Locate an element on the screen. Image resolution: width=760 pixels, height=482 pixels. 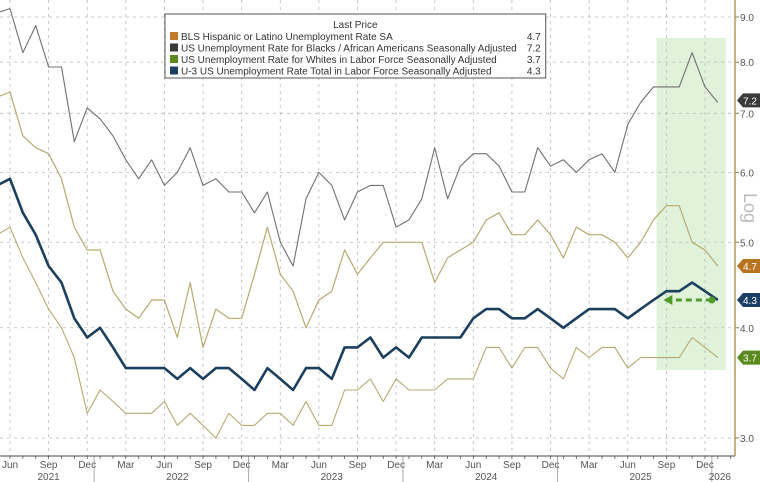
highlight-region-rect is located at coordinates (691, 204).